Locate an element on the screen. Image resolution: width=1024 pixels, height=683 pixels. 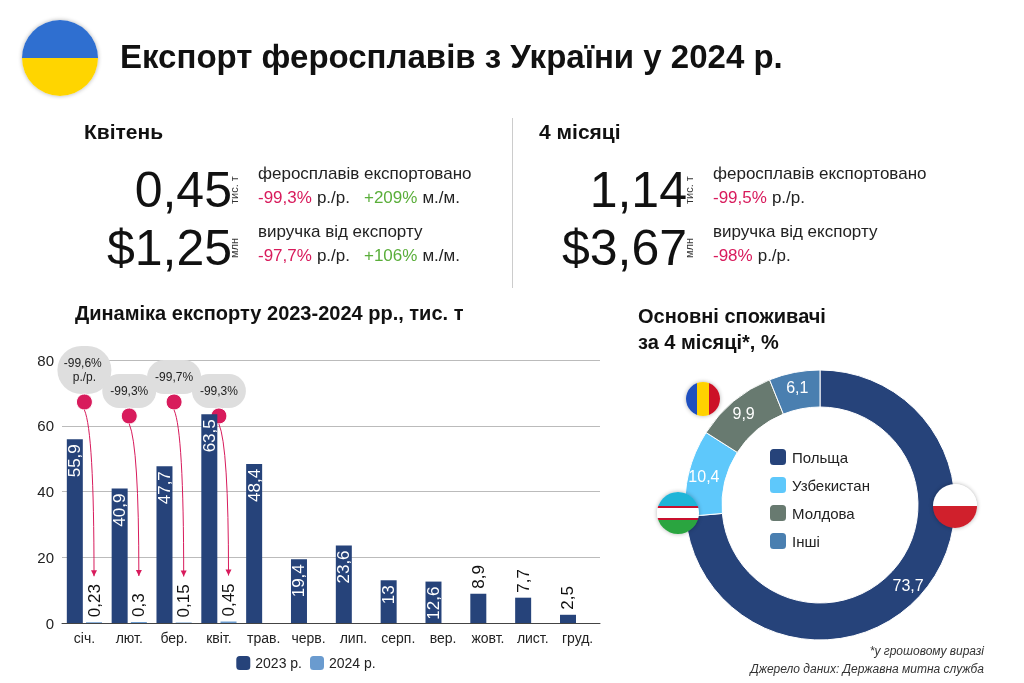
text: 1,14 is located at coordinates (638, 190).